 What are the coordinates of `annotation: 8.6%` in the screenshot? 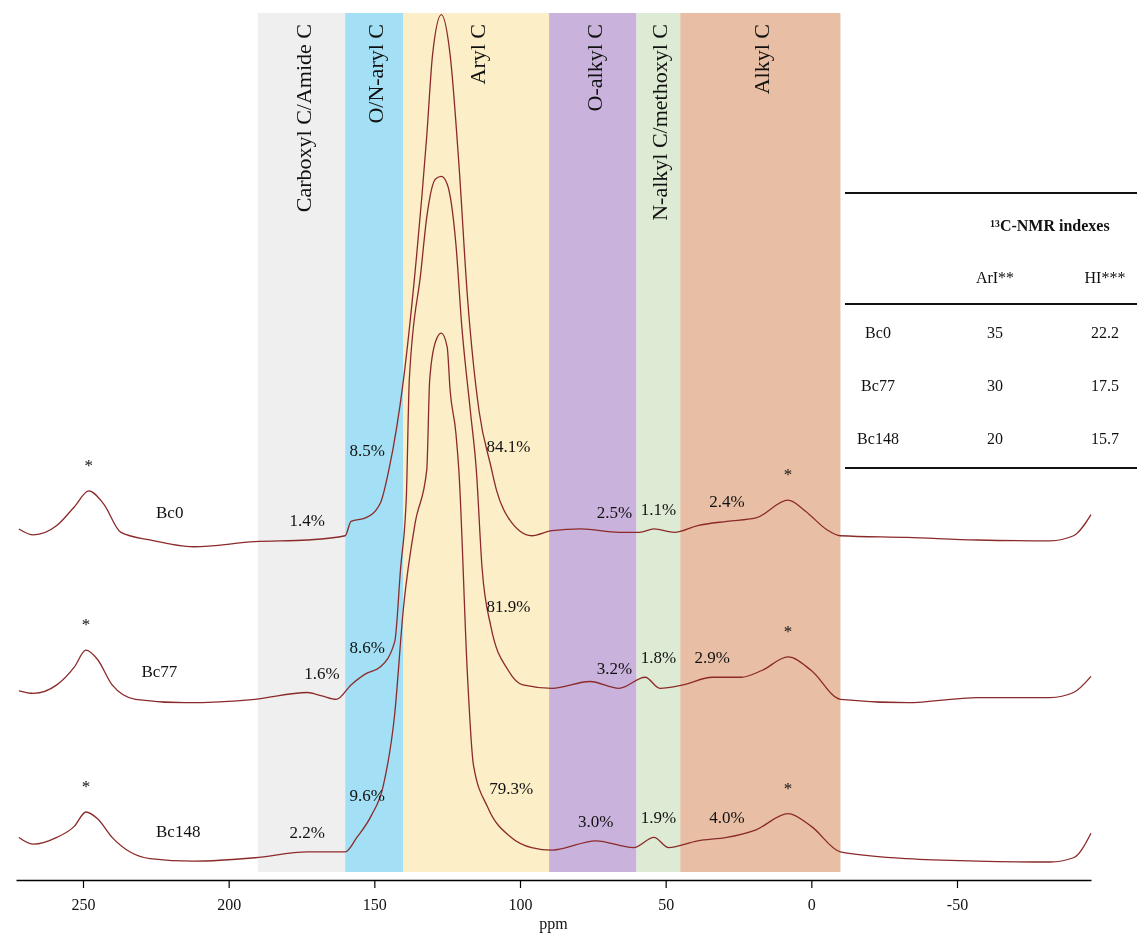 It's located at (367, 648).